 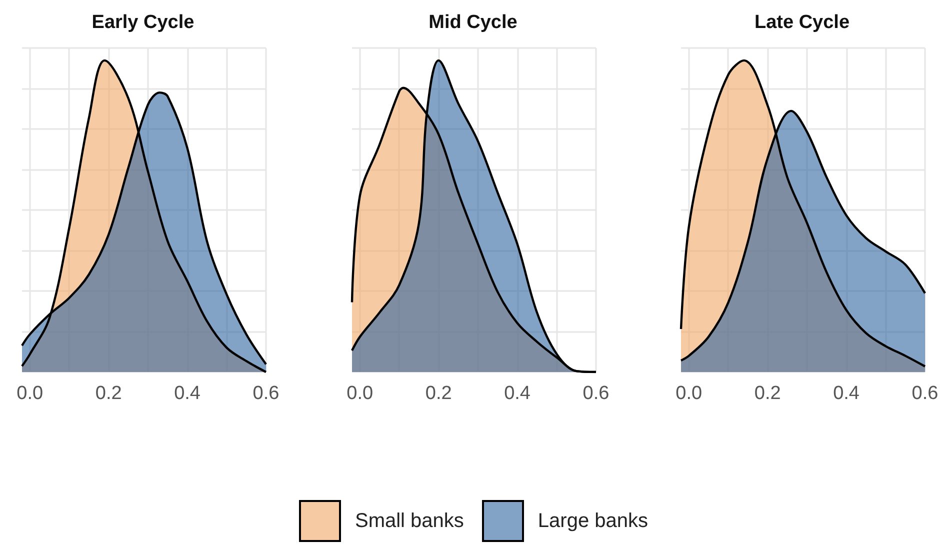 What do you see at coordinates (593, 521) in the screenshot?
I see `legend-label: Large banks` at bounding box center [593, 521].